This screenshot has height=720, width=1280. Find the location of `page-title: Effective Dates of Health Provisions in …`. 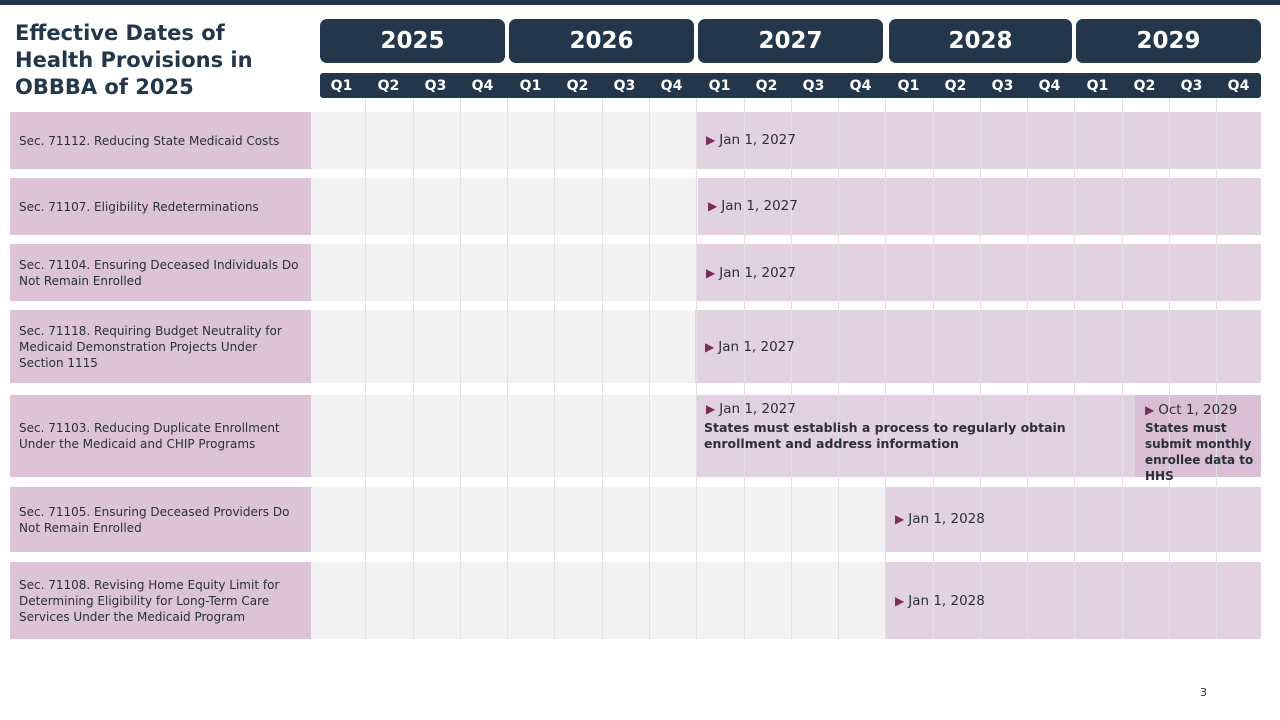

page-title: Effective Dates of Health Provisions in … is located at coordinates (134, 60).